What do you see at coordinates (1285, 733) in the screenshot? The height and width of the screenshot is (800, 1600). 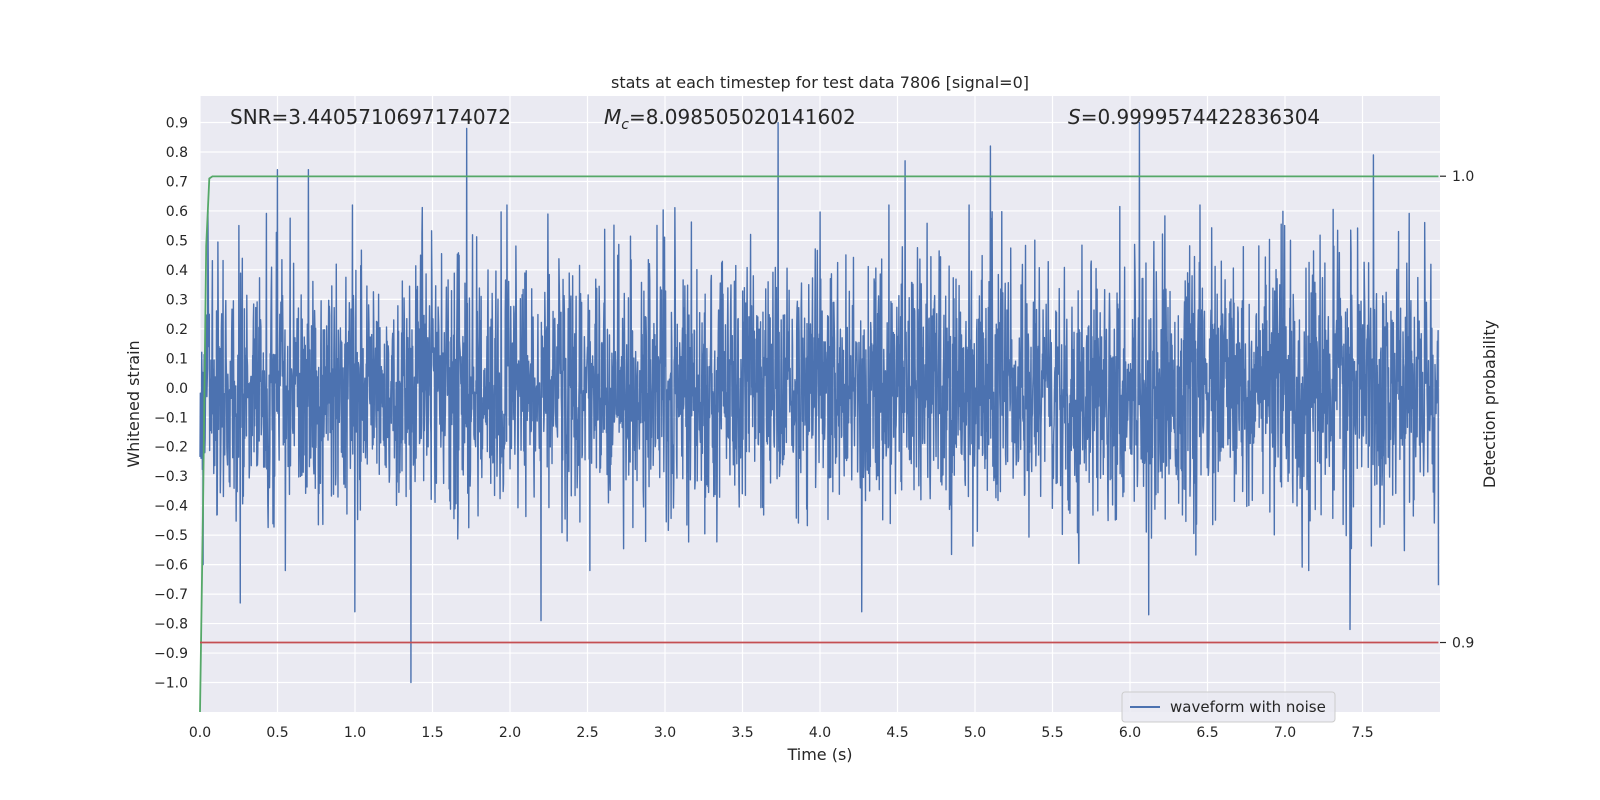 I see `x-tick-label: 7.0` at bounding box center [1285, 733].